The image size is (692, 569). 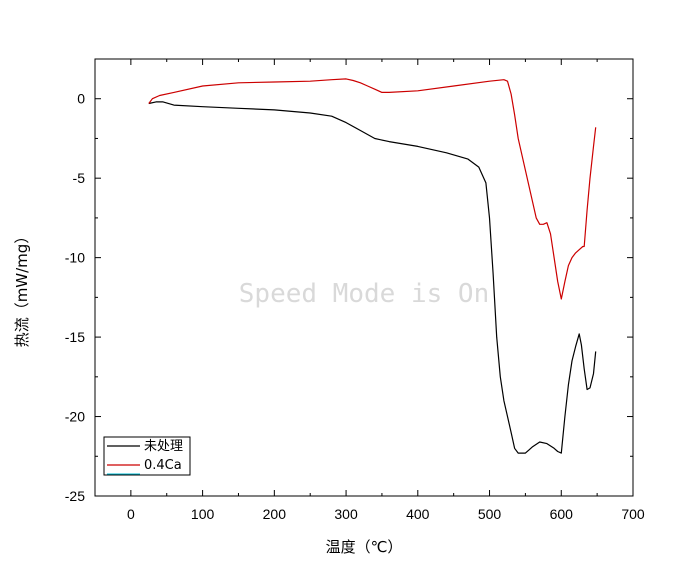 What do you see at coordinates (75, 417) in the screenshot?
I see `y-tick-label: -20` at bounding box center [75, 417].